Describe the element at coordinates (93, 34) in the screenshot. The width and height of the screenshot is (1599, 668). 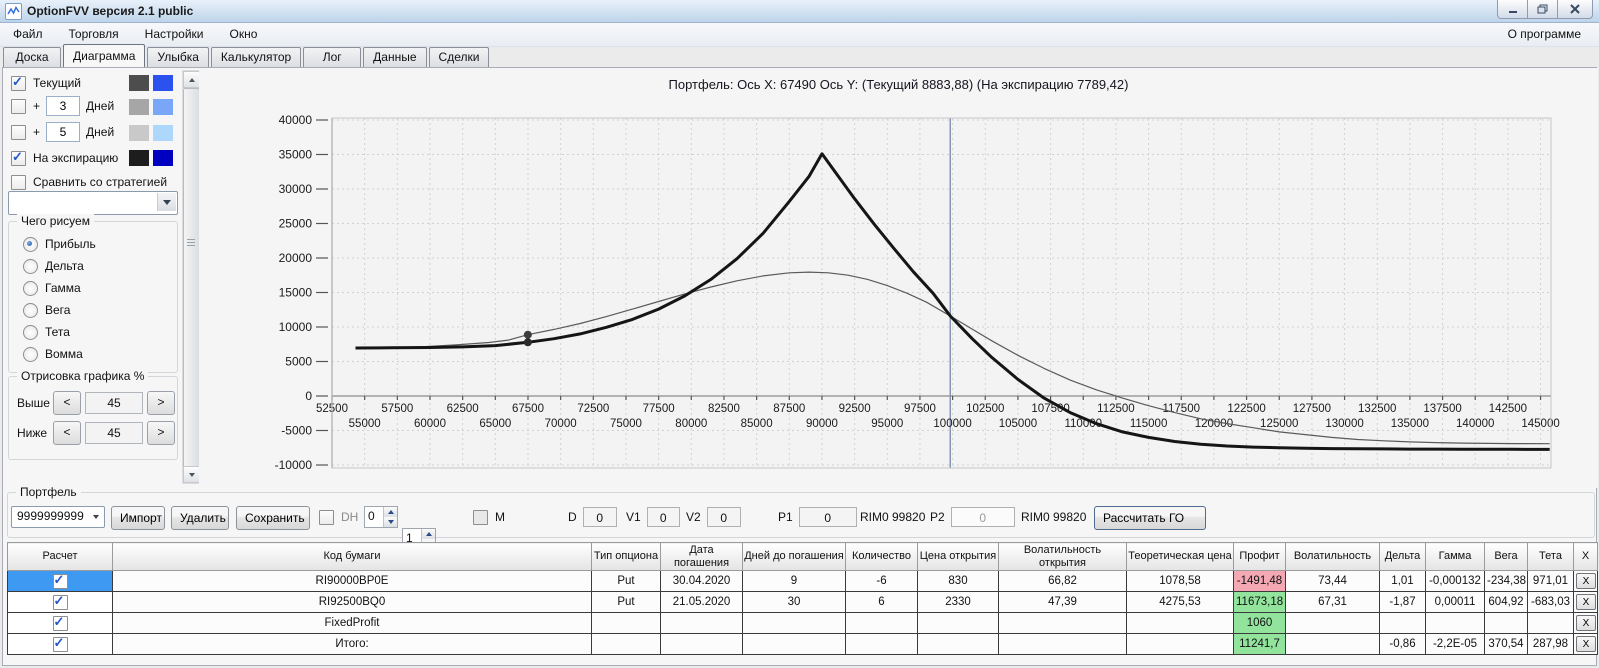
I see `menu-item-trading: Торговля` at that location.